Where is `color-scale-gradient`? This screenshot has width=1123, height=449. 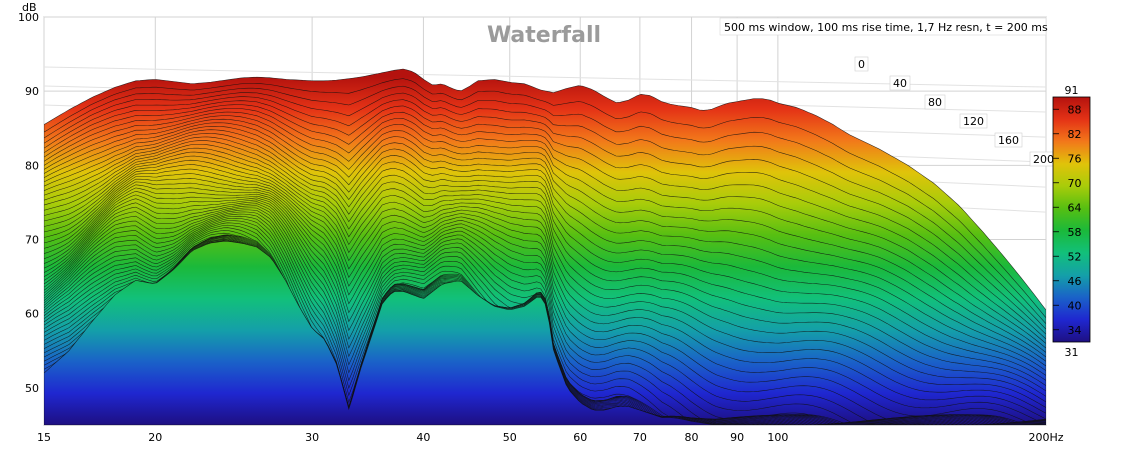
color-scale-gradient is located at coordinates (1071, 219).